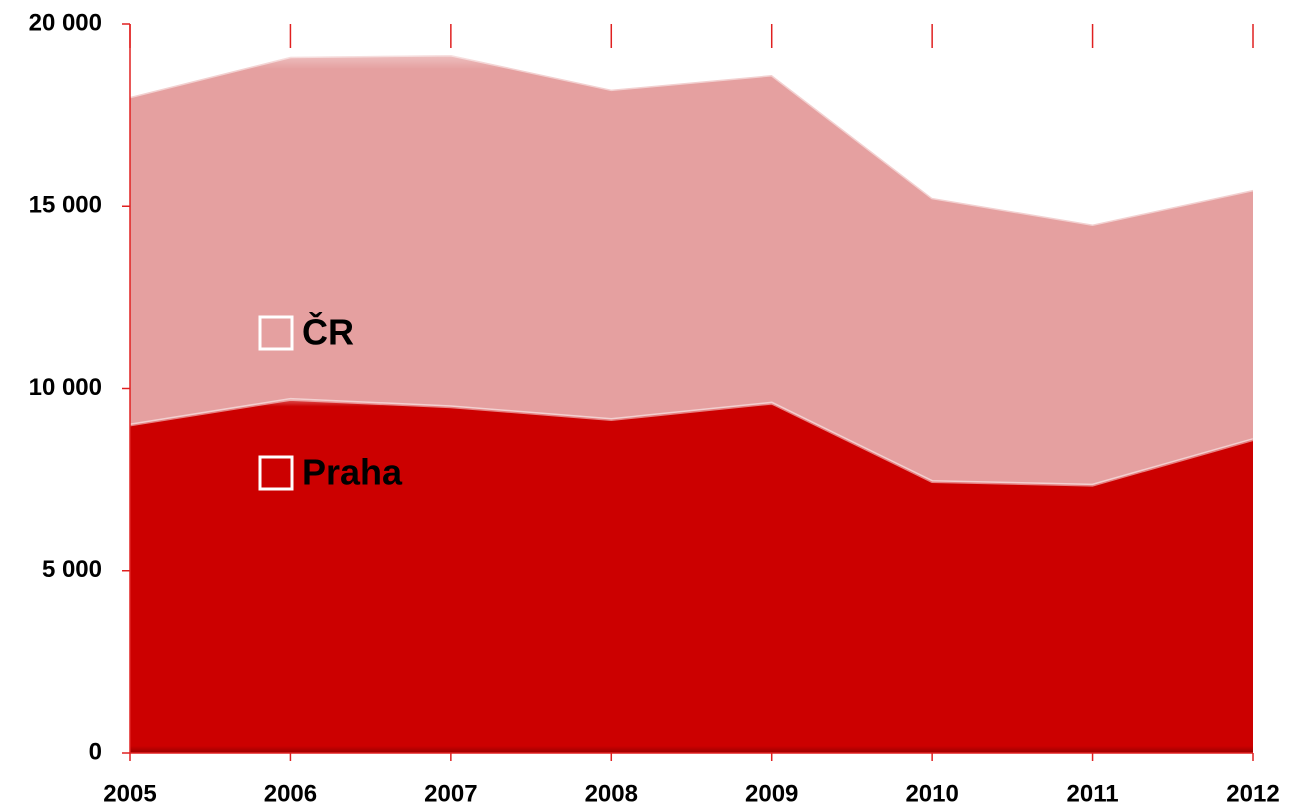 The image size is (1291, 809). I want to click on y-tick-label: 10 000, so click(65, 387).